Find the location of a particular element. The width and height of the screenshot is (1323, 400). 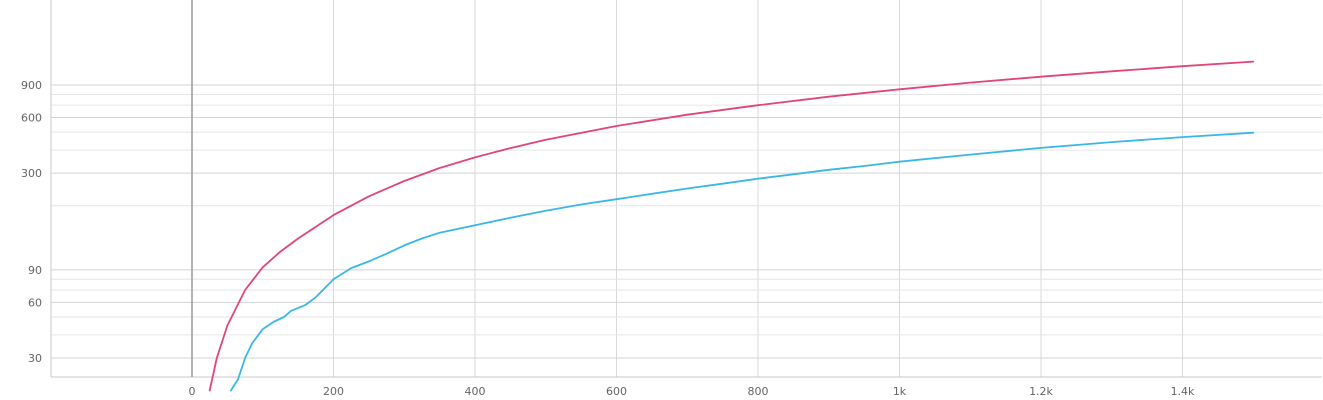

x-tick-label: 1.2k is located at coordinates (1041, 391).